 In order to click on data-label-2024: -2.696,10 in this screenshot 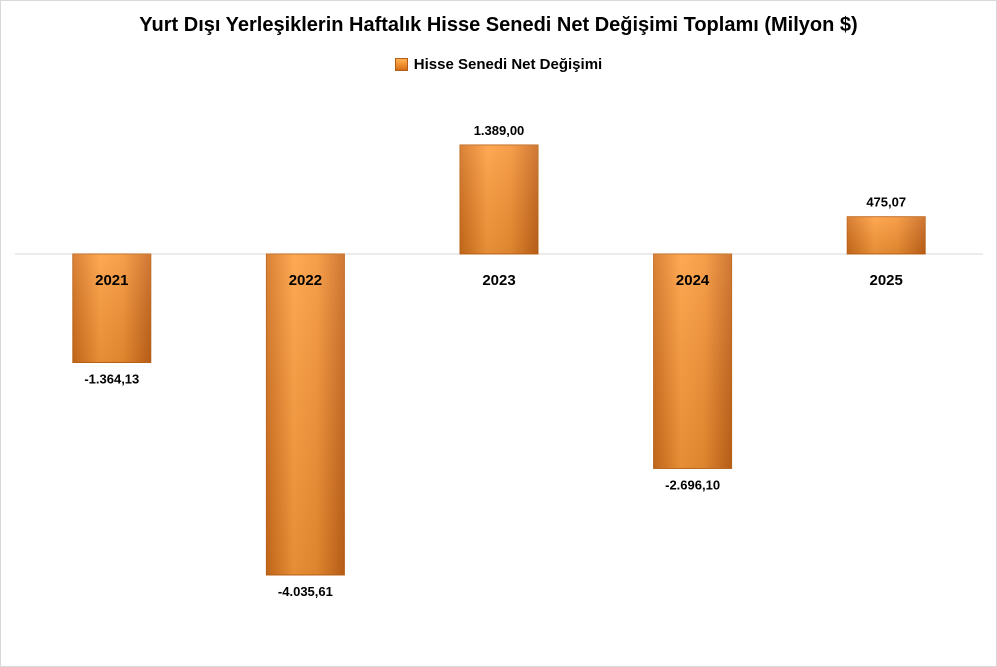, I will do `click(692, 484)`.